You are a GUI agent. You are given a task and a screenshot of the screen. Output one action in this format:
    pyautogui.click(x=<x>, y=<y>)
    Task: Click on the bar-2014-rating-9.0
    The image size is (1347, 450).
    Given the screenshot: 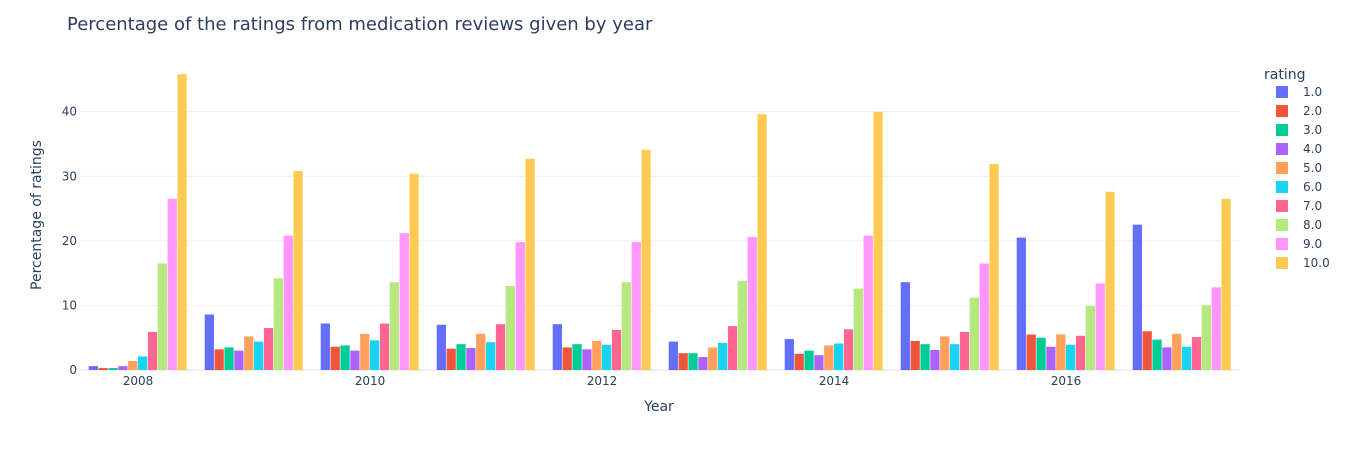 What is the action you would take?
    pyautogui.click(x=868, y=302)
    